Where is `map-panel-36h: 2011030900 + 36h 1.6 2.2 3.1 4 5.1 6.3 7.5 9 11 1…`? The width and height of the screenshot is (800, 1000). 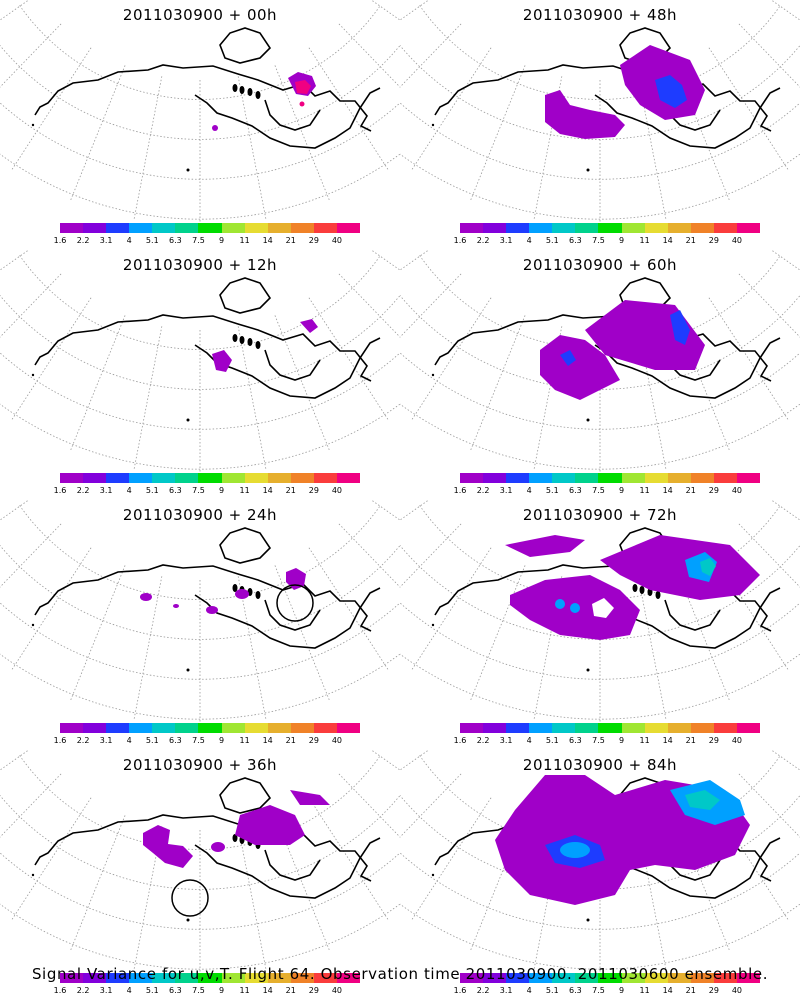
map-panel-36h: 2011030900 + 36h 1.6 2.2 3.1 4 5.1 6.3 7.5 9 11 1… is located at coordinates (200, 875).